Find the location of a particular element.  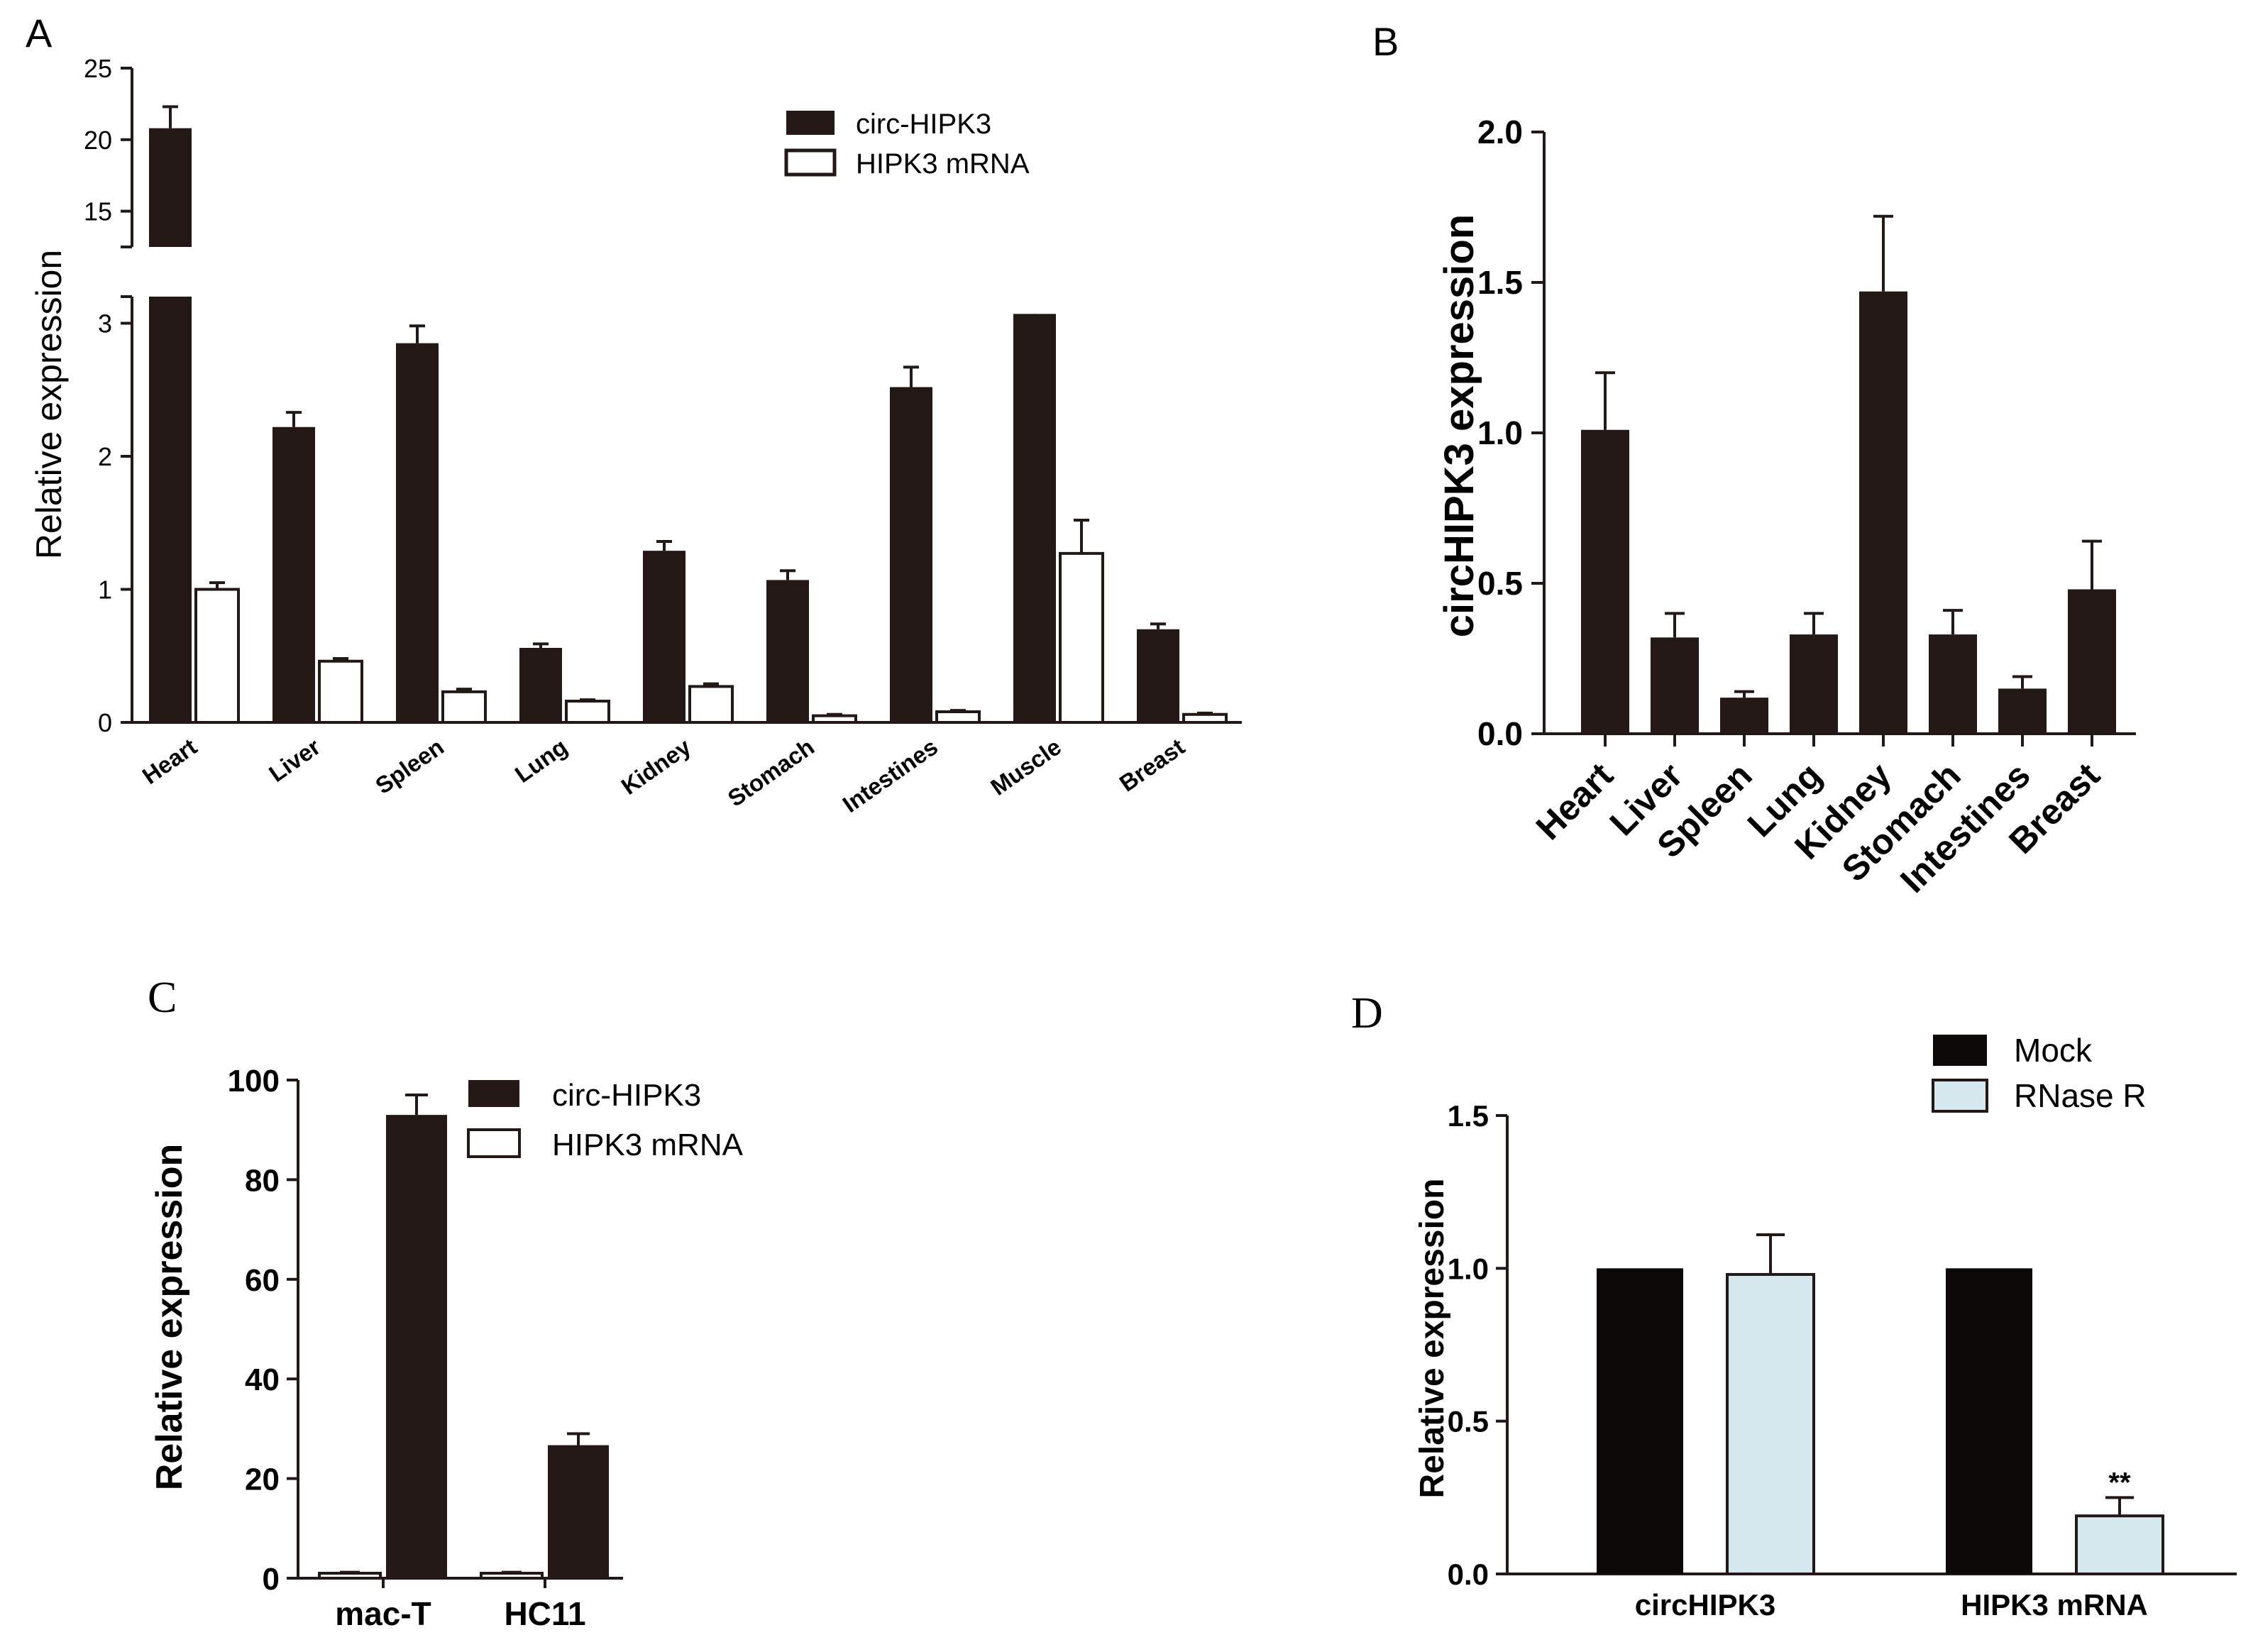

bar-circhipk3-lung is located at coordinates (1814, 684).